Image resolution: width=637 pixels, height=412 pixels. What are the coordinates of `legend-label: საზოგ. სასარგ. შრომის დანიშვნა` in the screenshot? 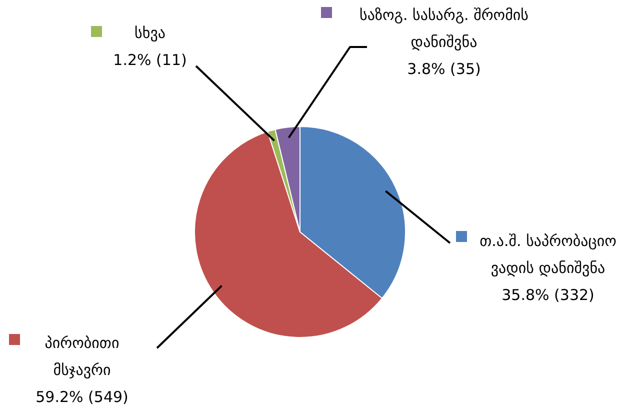 It's located at (444, 28).